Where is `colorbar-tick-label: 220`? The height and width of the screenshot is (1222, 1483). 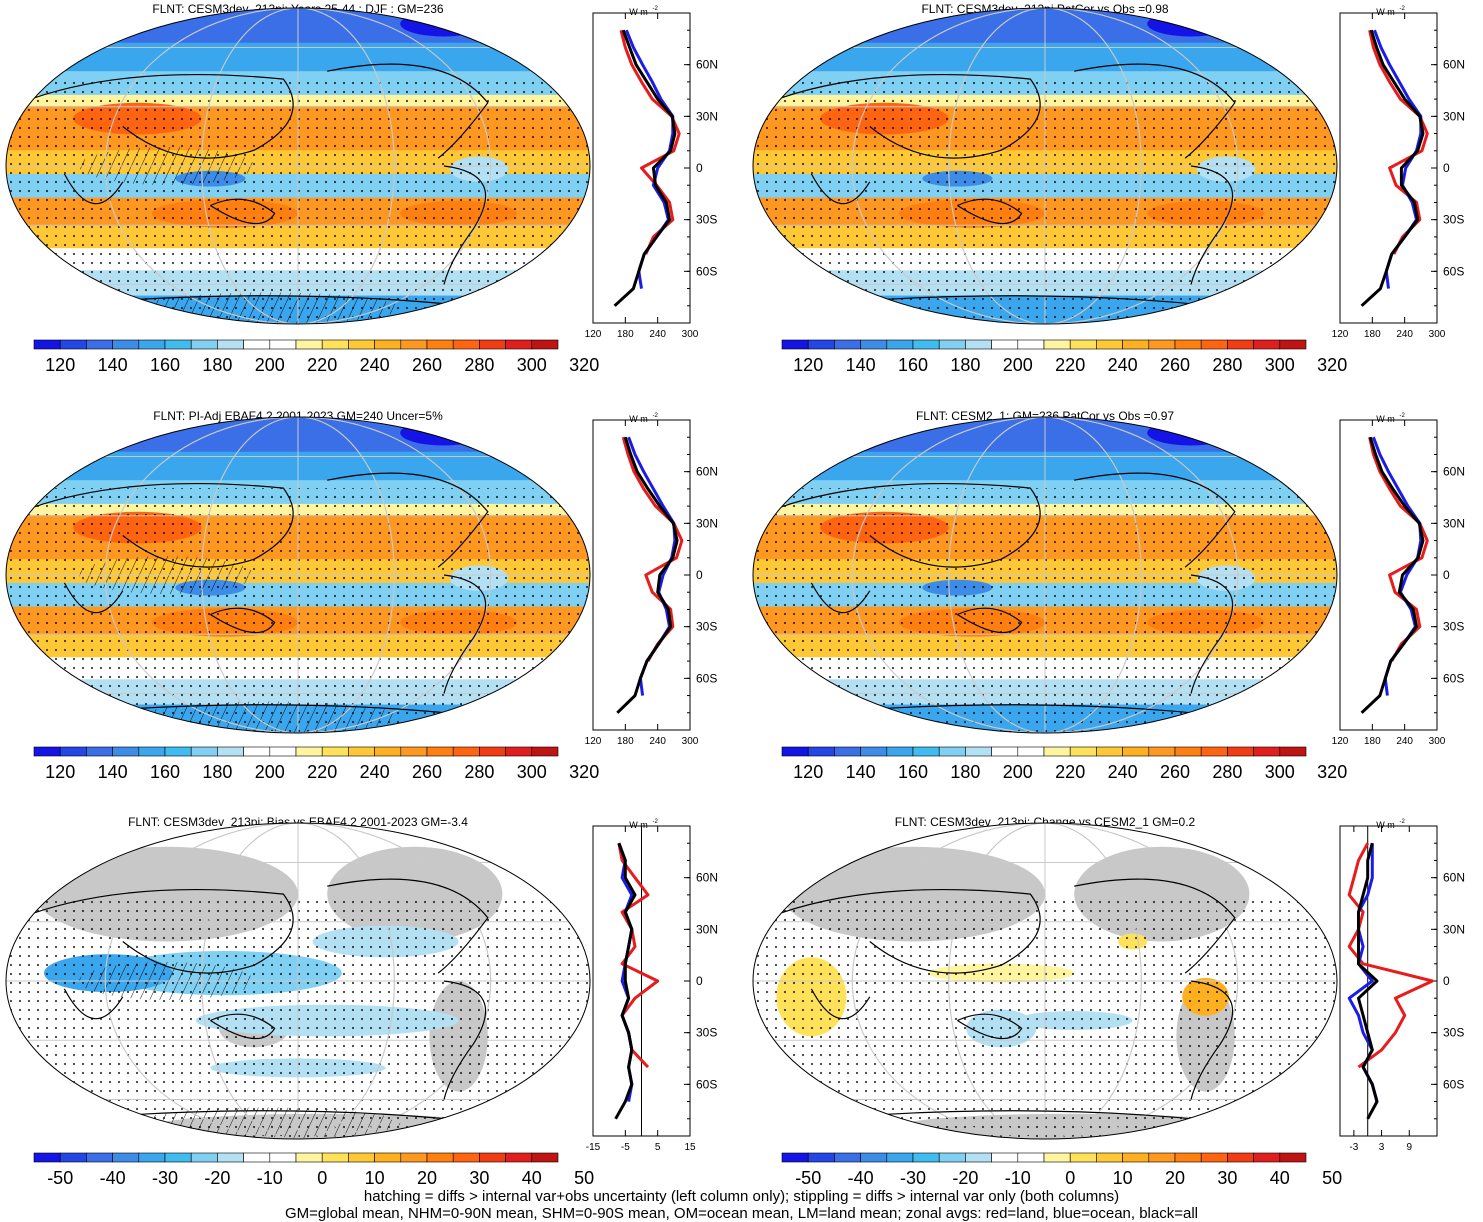 colorbar-tick-label: 220 is located at coordinates (322, 772).